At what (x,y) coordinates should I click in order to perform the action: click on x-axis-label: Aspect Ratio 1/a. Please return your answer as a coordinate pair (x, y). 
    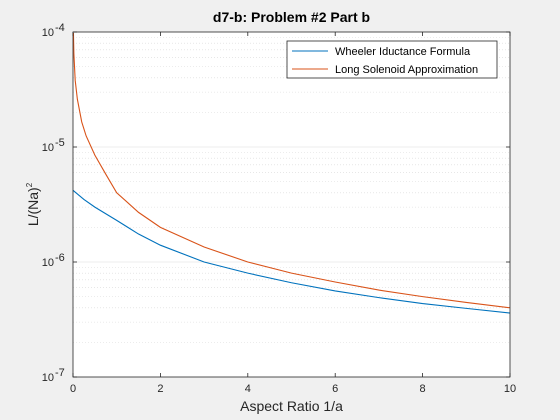
    Looking at the image, I should click on (291, 406).